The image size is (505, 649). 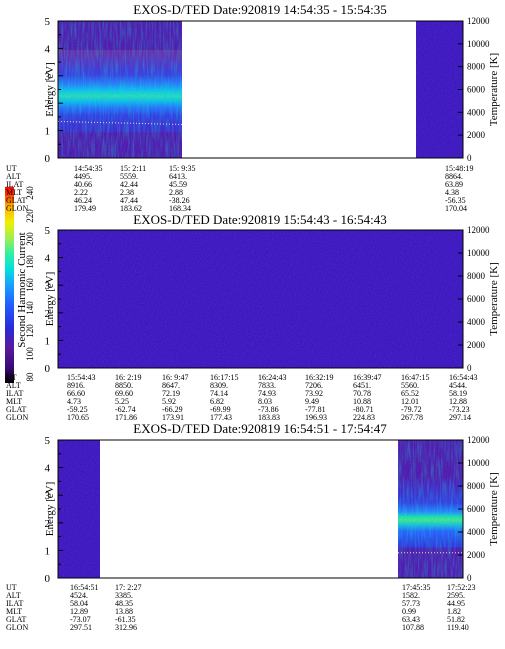 What do you see at coordinates (476, 135) in the screenshot?
I see `y2-tick-label: 2000` at bounding box center [476, 135].